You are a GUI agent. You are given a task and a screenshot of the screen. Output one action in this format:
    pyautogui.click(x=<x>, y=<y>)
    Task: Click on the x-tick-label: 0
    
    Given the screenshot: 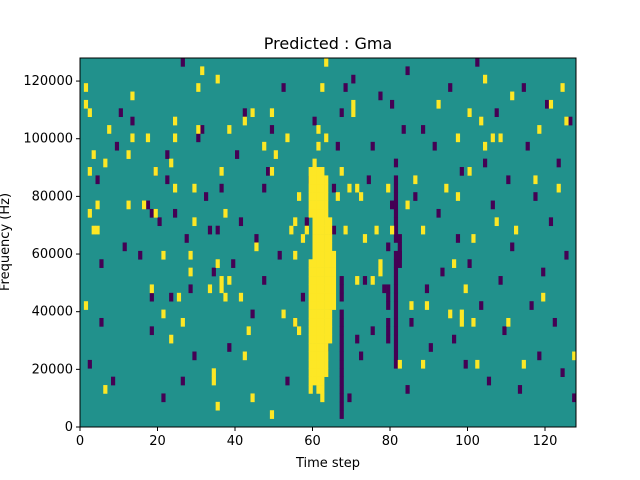 What is the action you would take?
    pyautogui.click(x=80, y=441)
    